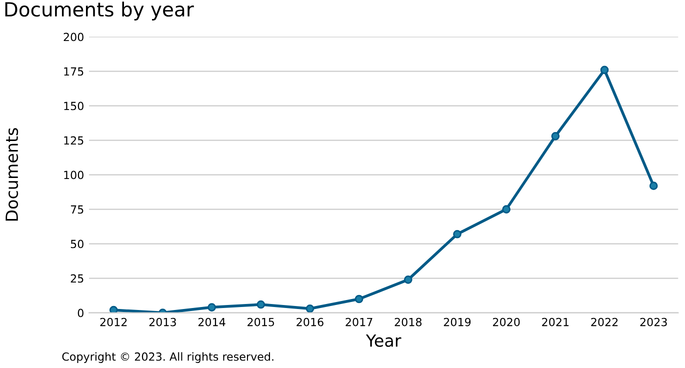  Describe the element at coordinates (77, 244) in the screenshot. I see `y-tick-label: 50` at that location.